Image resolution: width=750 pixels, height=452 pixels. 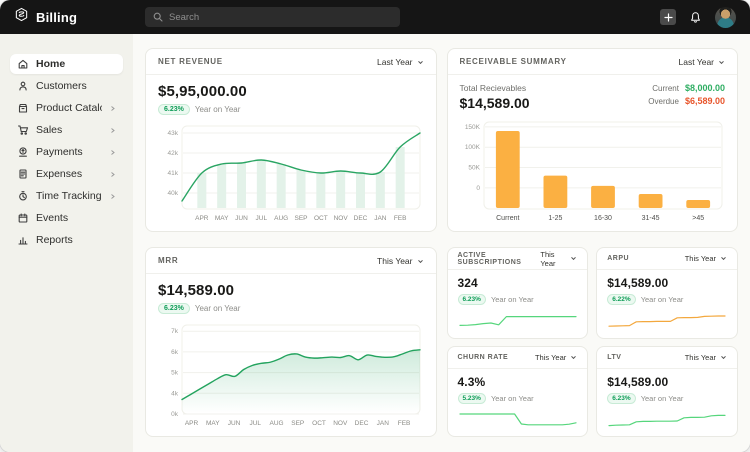 I want to click on events-calendar-icon, so click(x=23, y=218).